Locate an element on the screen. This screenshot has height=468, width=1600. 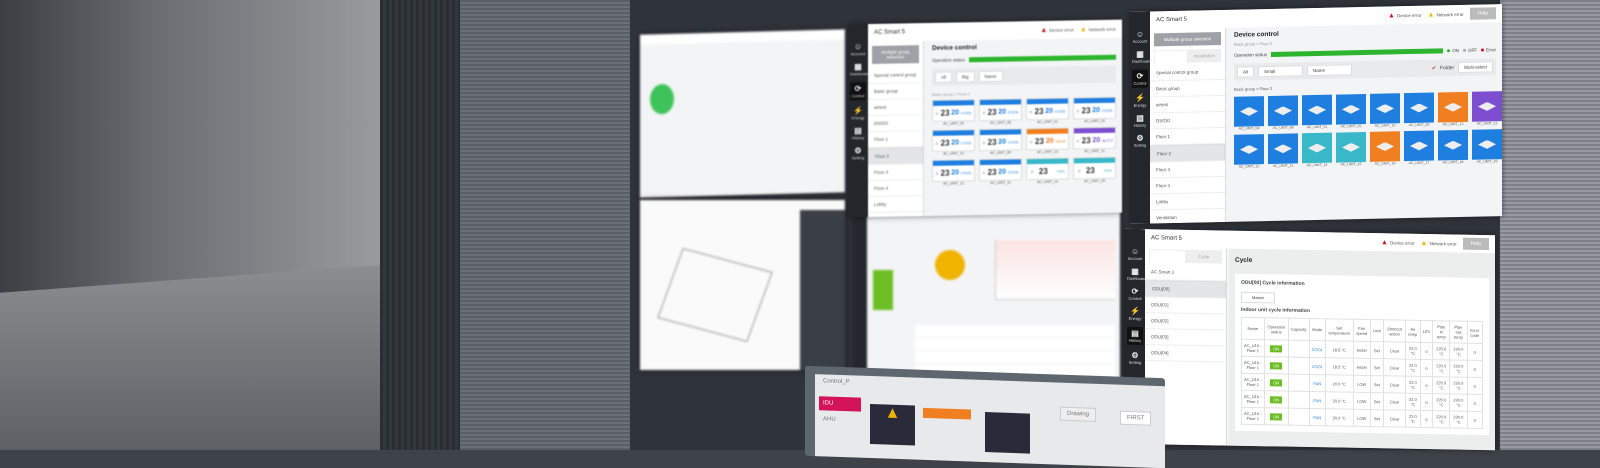
device-tile: AC_UNIT_01 is located at coordinates (1317, 112).